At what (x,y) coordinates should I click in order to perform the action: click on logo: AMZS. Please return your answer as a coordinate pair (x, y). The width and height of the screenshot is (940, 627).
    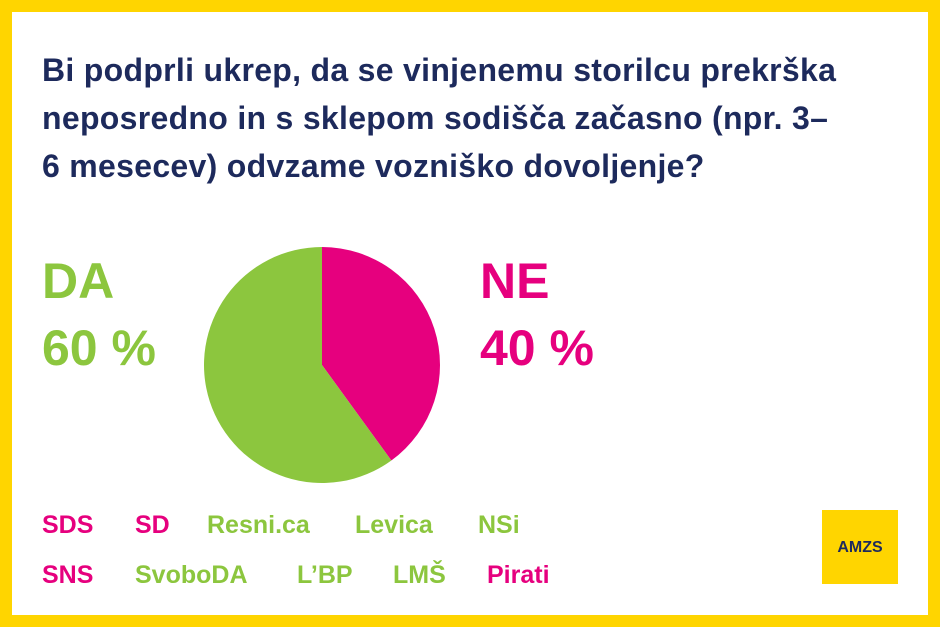
    Looking at the image, I should click on (860, 547).